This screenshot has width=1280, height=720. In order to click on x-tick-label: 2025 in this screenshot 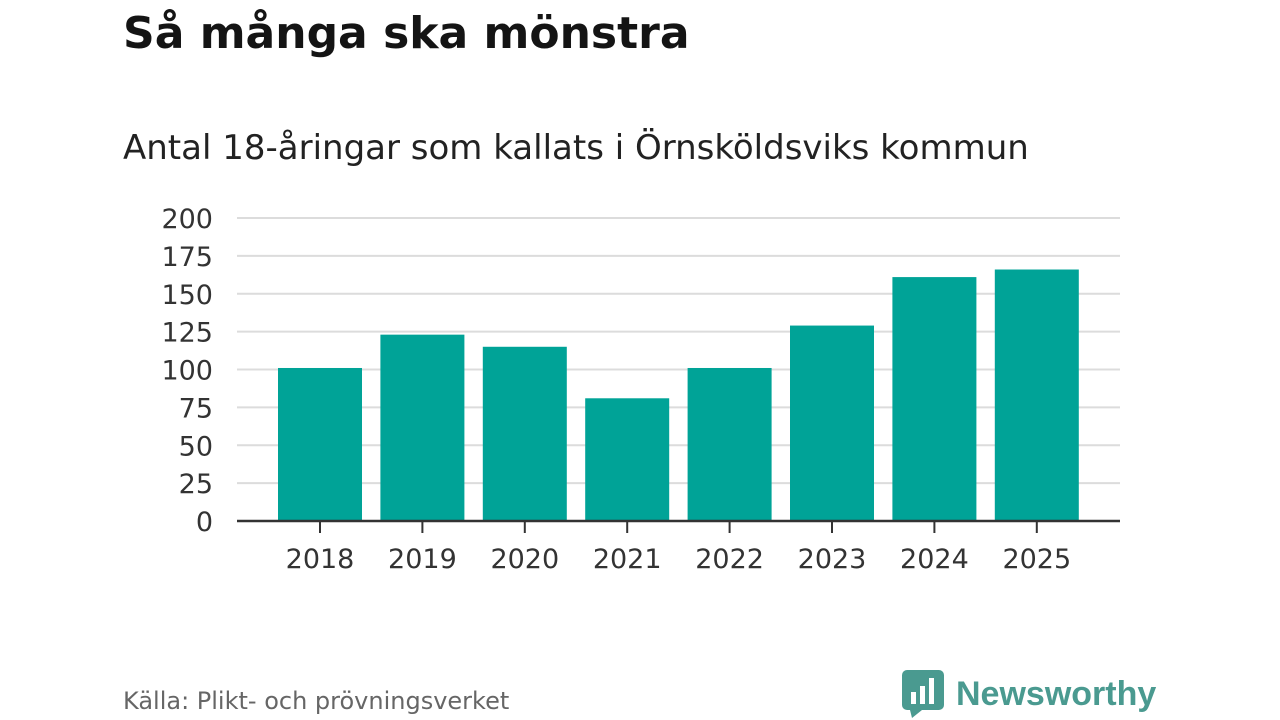, I will do `click(1036, 559)`.